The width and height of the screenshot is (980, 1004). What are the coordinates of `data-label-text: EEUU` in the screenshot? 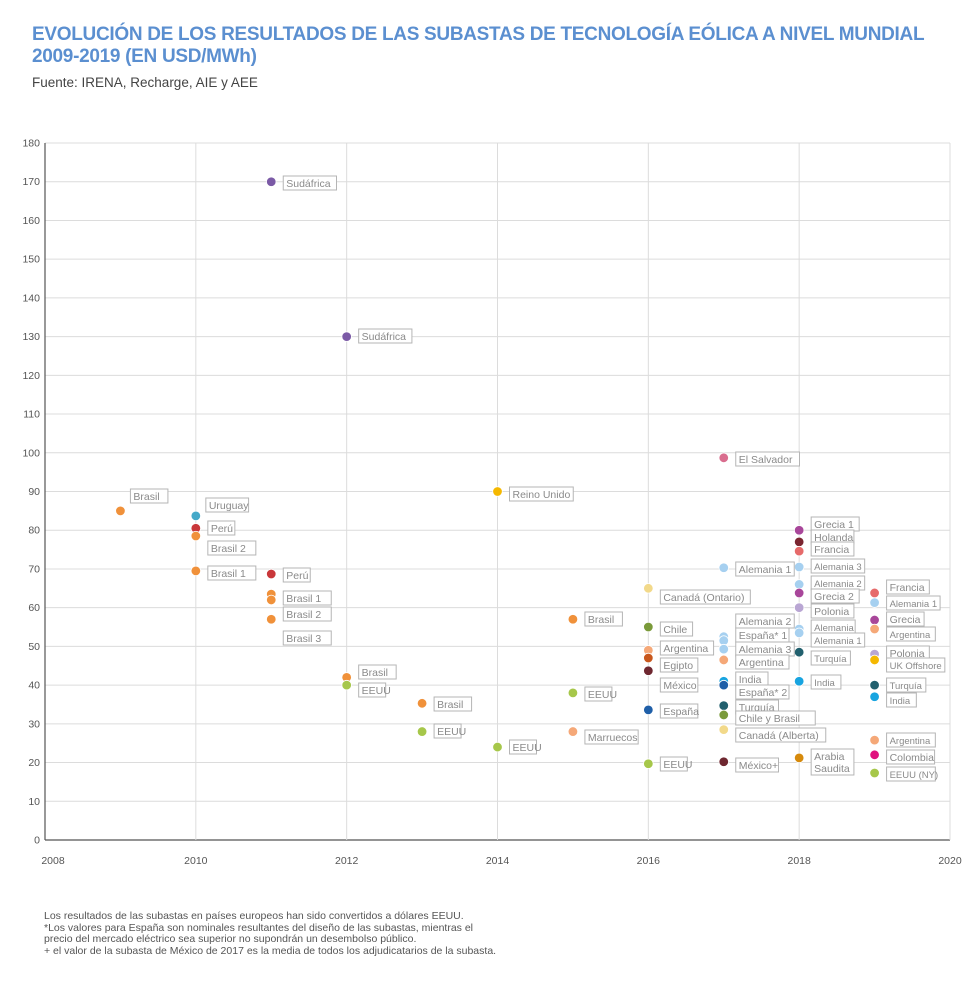 It's located at (451, 732).